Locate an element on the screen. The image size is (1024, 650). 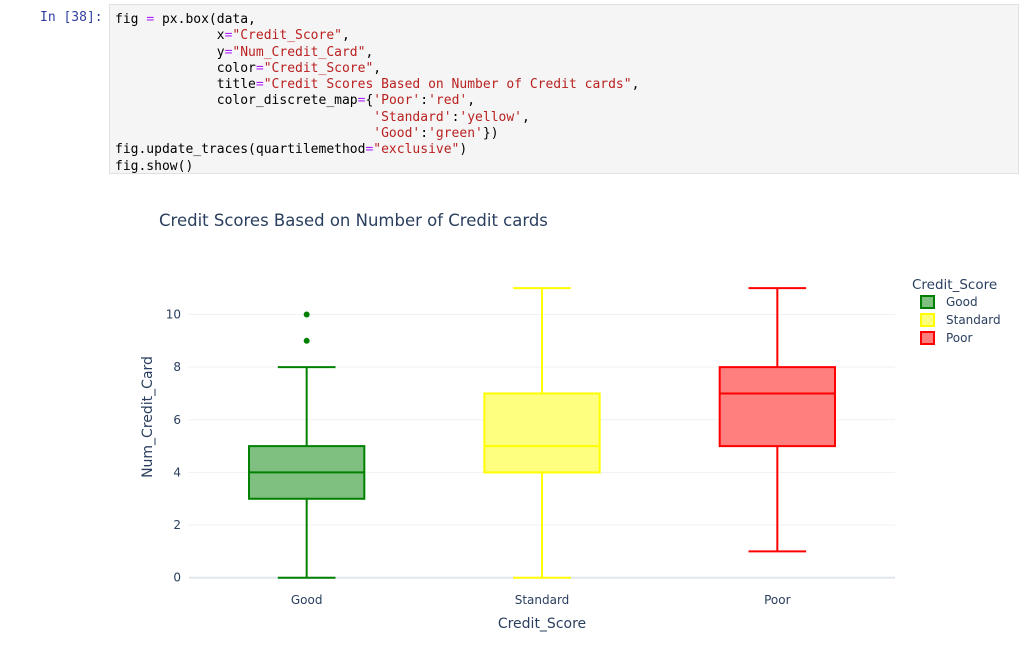
code-line: 'Good':'green'}) is located at coordinates (307, 134).